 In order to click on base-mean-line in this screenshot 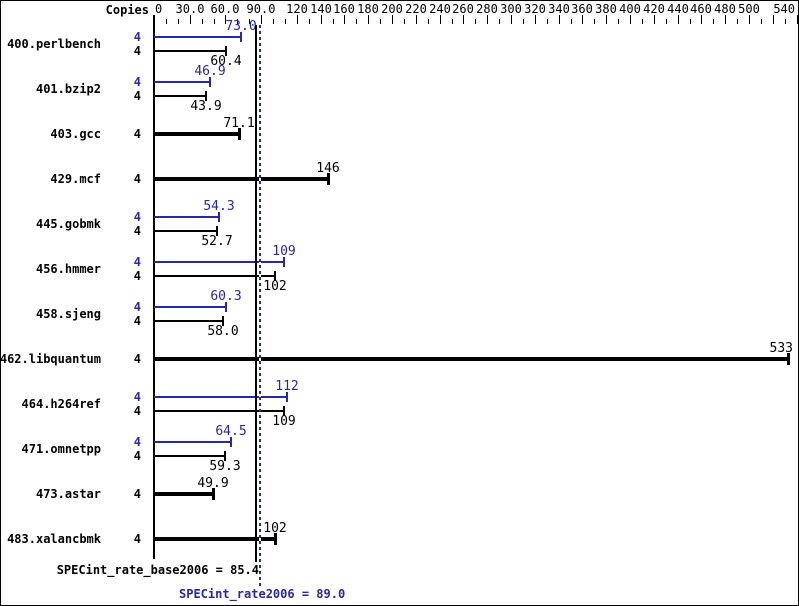, I will do `click(256, 293)`.